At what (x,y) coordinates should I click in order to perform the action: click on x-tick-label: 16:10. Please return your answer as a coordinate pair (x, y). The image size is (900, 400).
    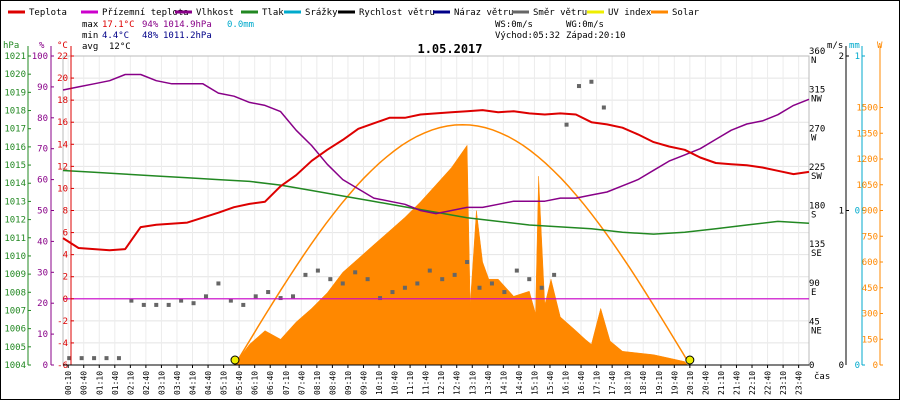
    Looking at the image, I should click on (566, 383).